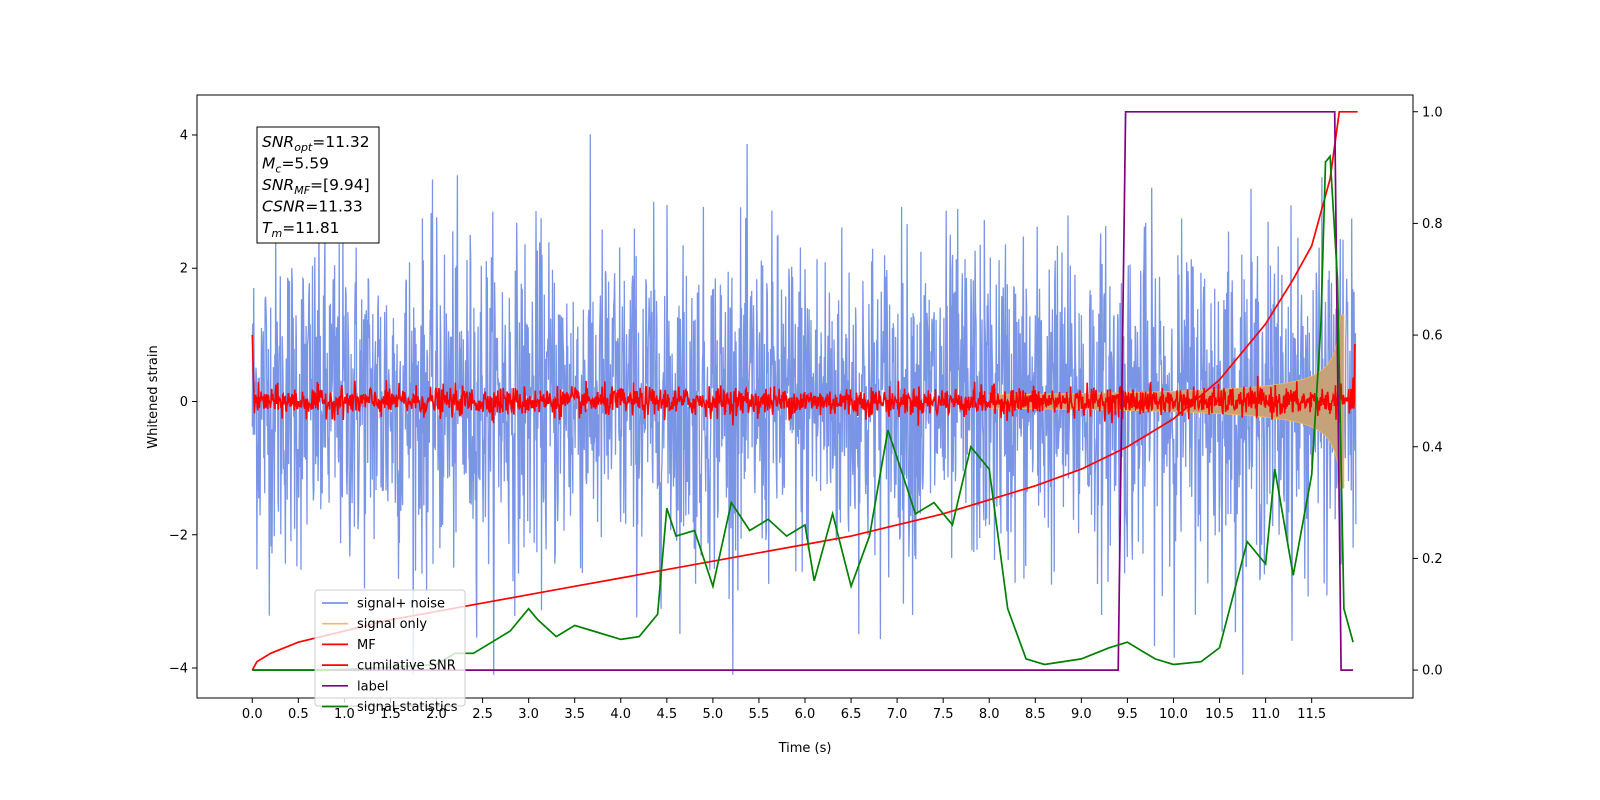 The image size is (1600, 800). Describe the element at coordinates (305, 164) in the screenshot. I see `stat-value: =5.59` at that location.